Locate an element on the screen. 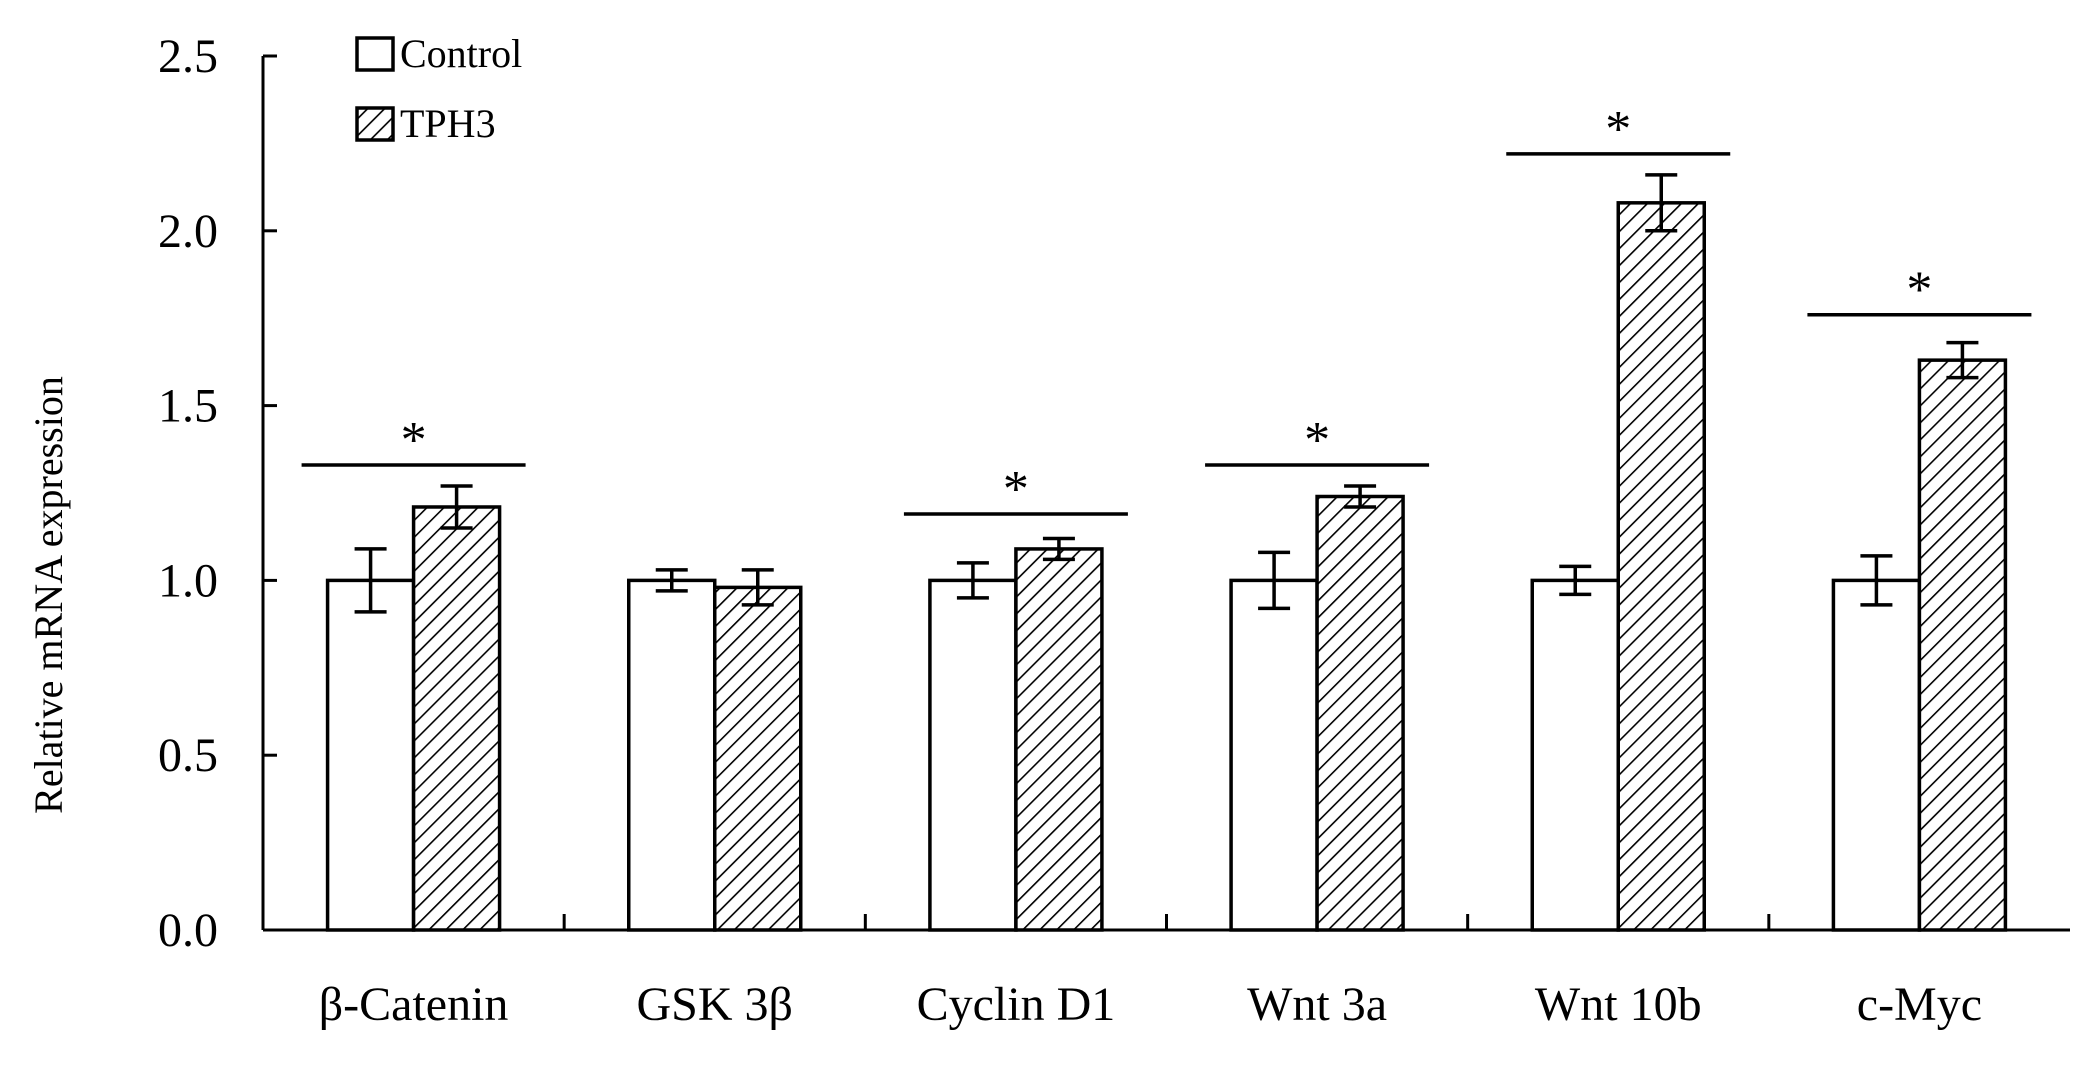 This screenshot has height=1078, width=2086. y-tick-label: 2.5 is located at coordinates (188, 56).